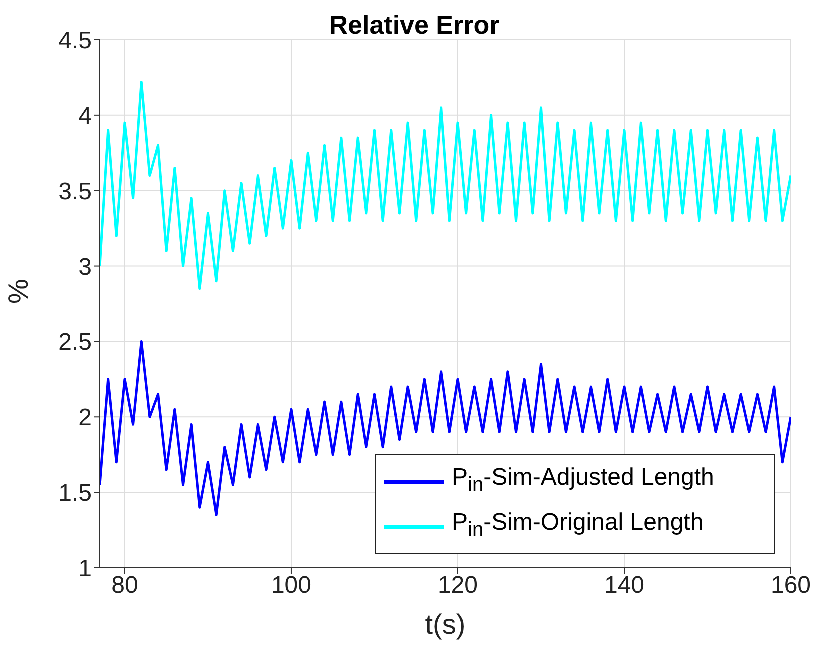  Describe the element at coordinates (414, 25) in the screenshot. I see `chart-title: Relative Error` at that location.